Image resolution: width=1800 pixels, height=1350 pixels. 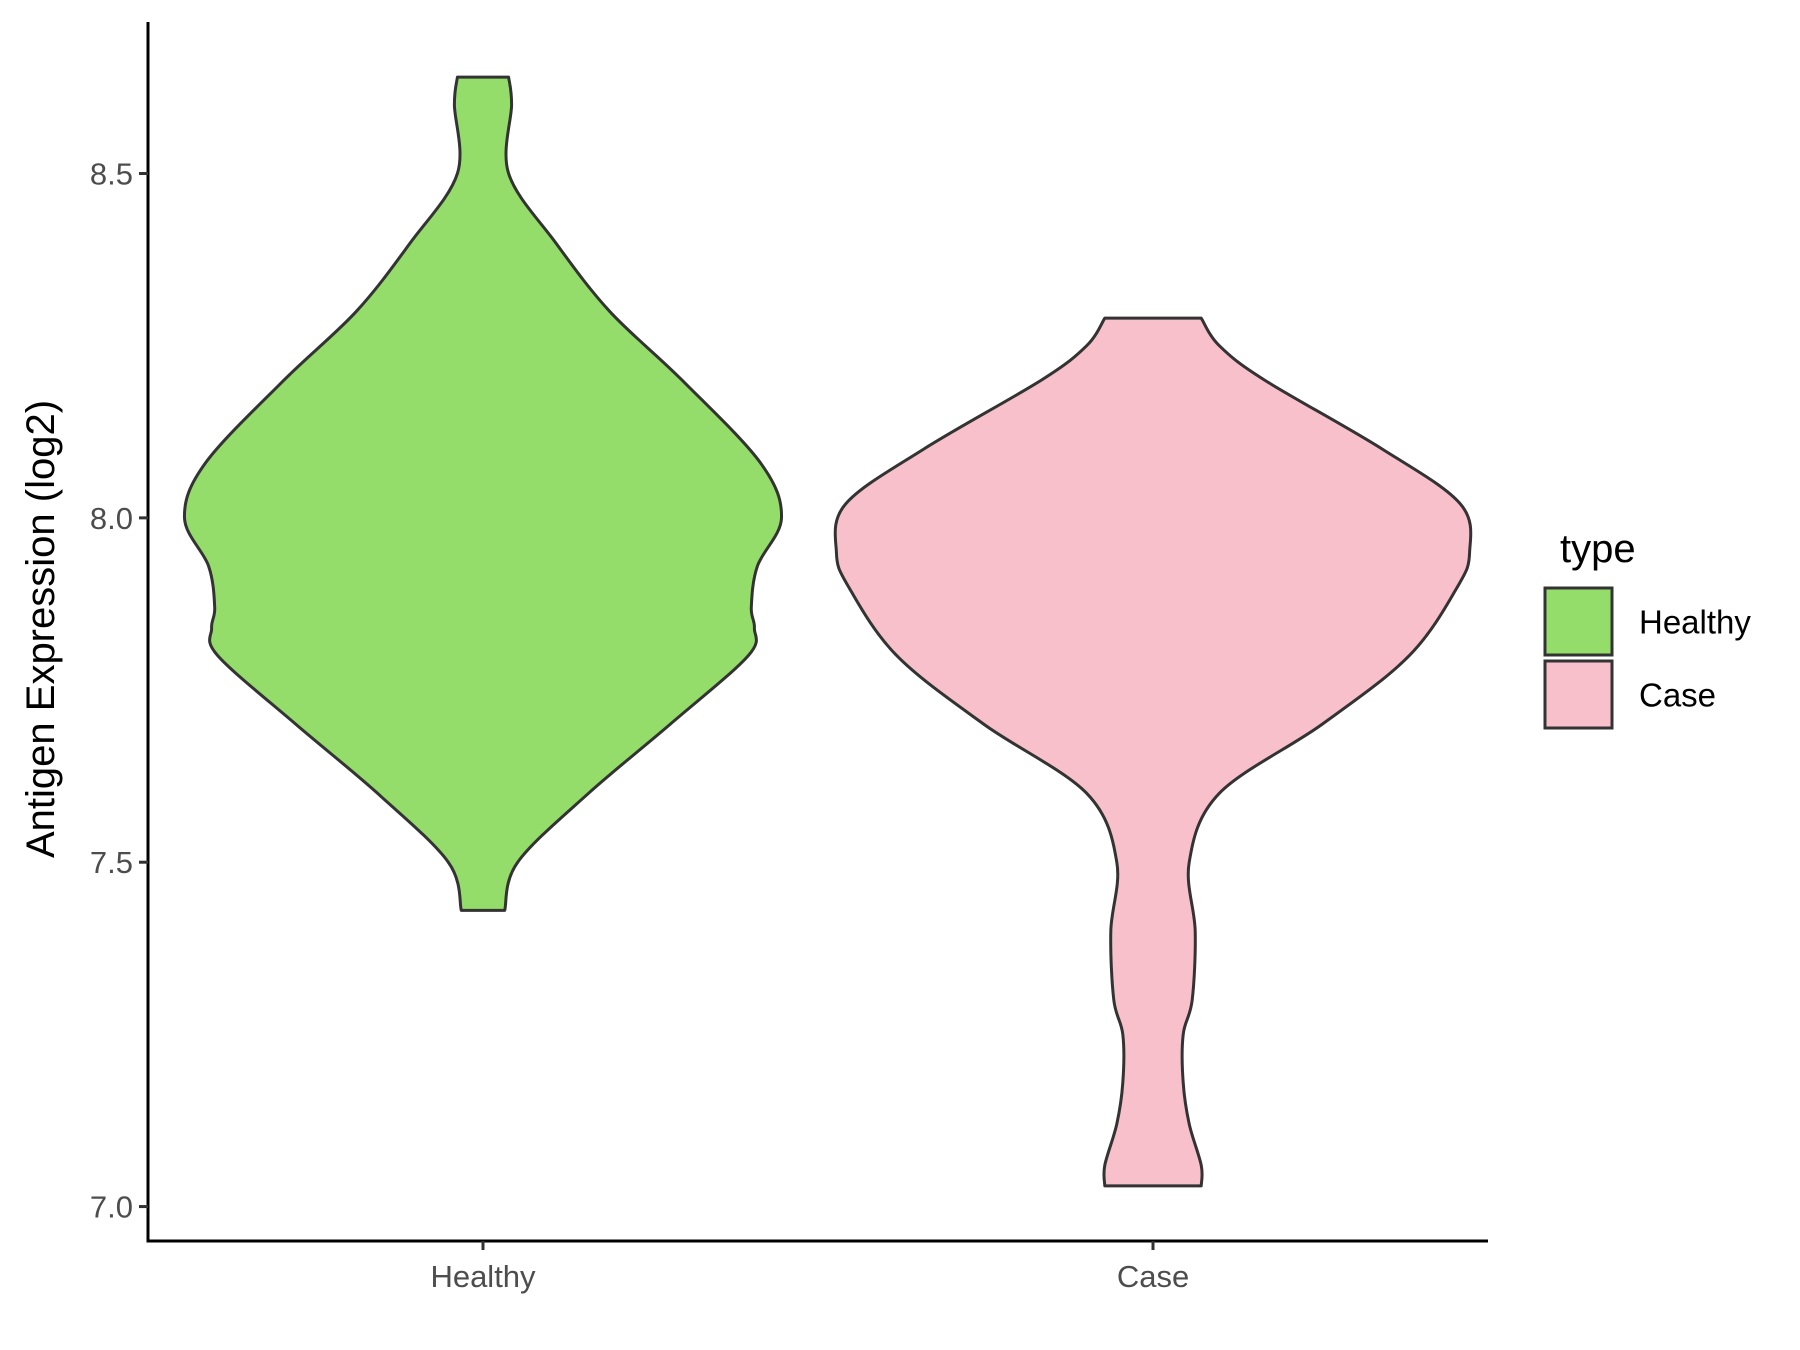 I want to click on y-axis-title: Antigen Expression (log2), so click(x=41, y=629).